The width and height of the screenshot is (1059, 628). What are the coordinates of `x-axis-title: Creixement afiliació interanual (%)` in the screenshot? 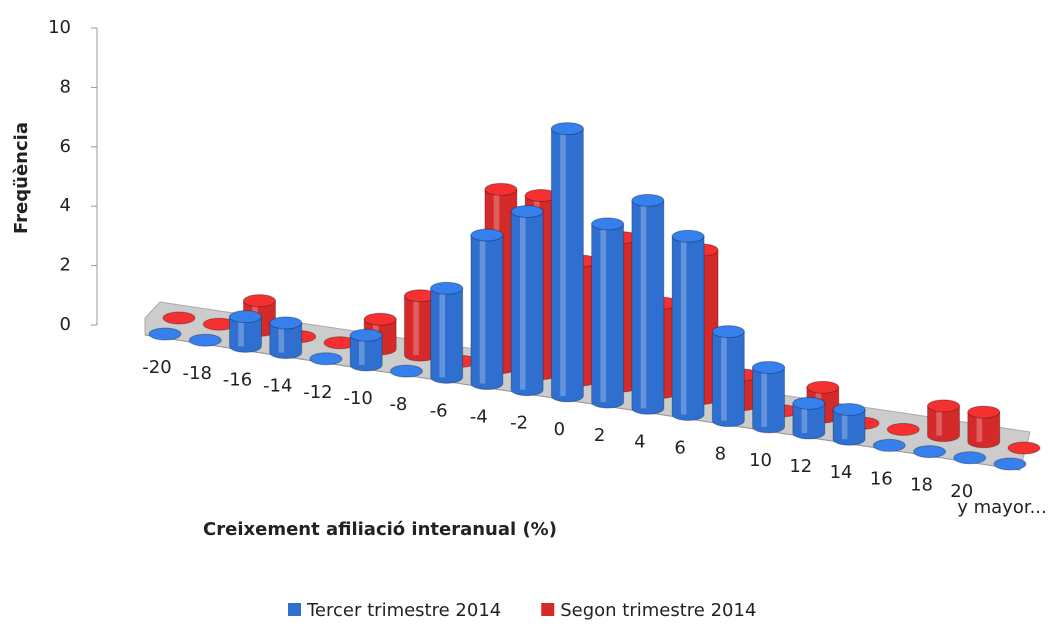 It's located at (380, 529).